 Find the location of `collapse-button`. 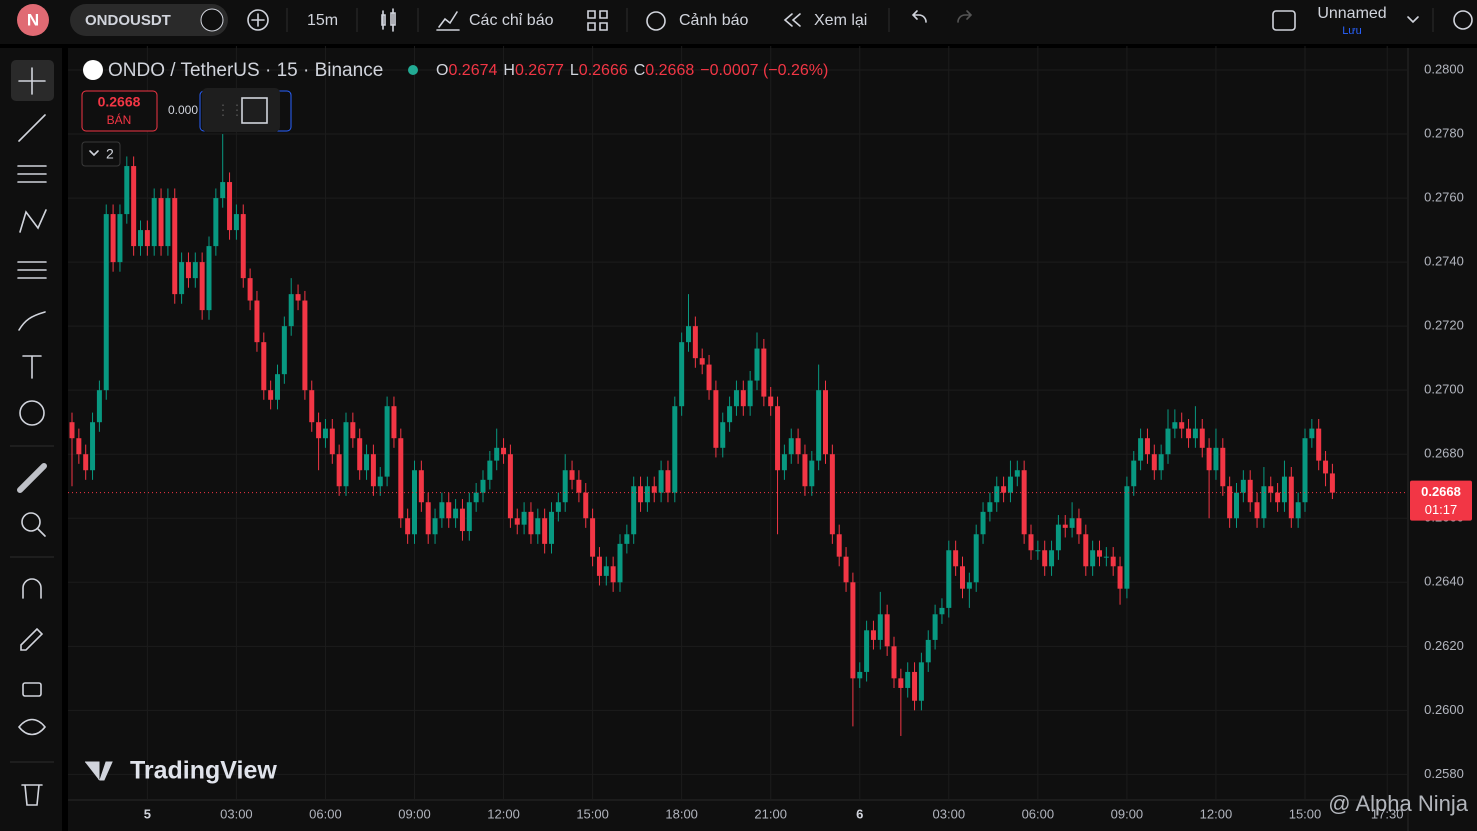

collapse-button is located at coordinates (101, 154).